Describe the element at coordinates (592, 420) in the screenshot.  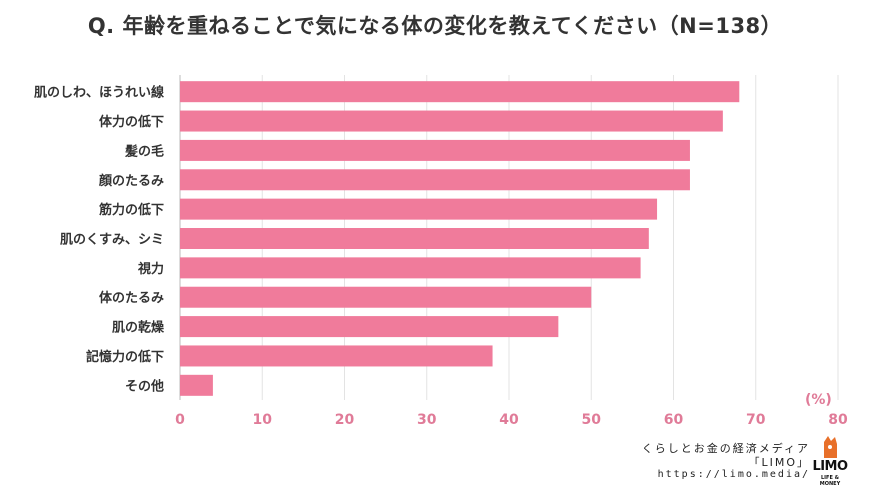
I see `x-tick-label: 50` at that location.